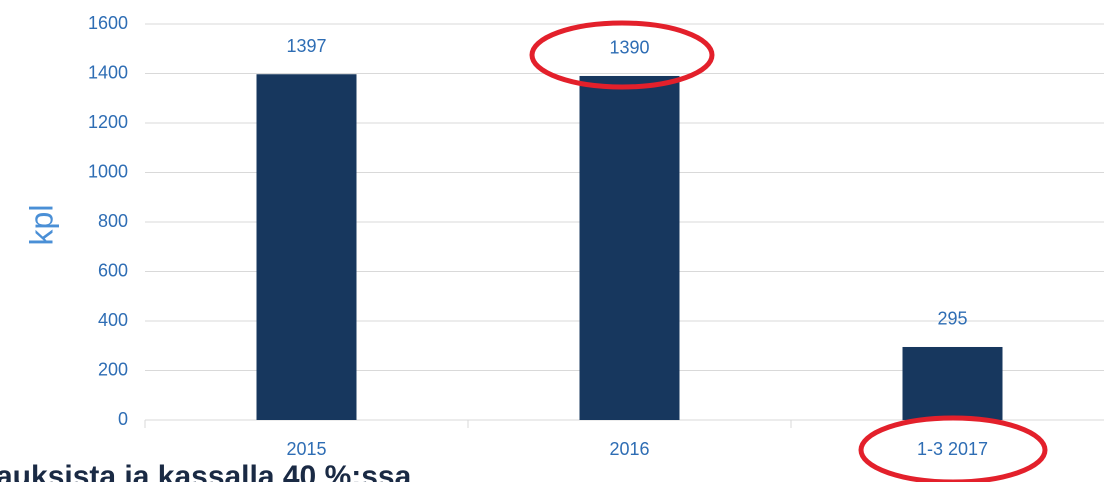  What do you see at coordinates (108, 171) in the screenshot?
I see `y-tick-label: 1000` at bounding box center [108, 171].